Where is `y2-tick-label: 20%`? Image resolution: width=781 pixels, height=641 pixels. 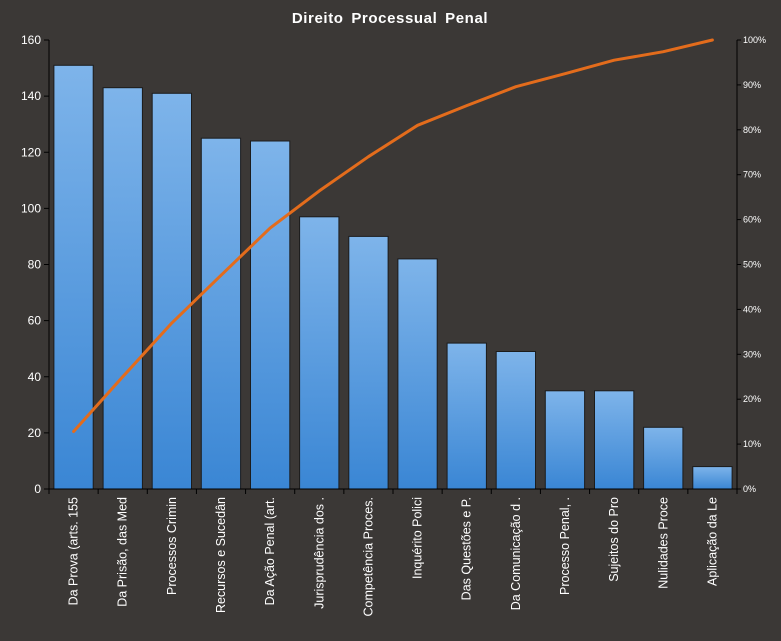 y2-tick-label: 20% is located at coordinates (752, 399).